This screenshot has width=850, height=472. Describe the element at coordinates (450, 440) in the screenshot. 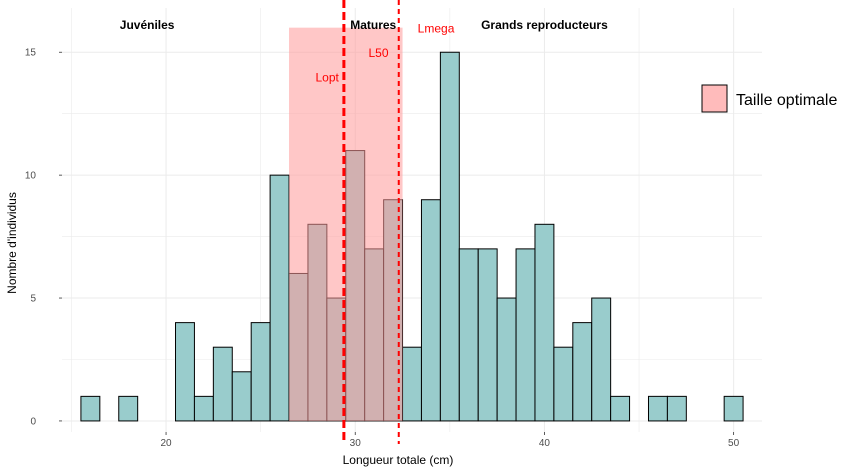

I see `x-axis-ticks: 20 30 40 50` at that location.